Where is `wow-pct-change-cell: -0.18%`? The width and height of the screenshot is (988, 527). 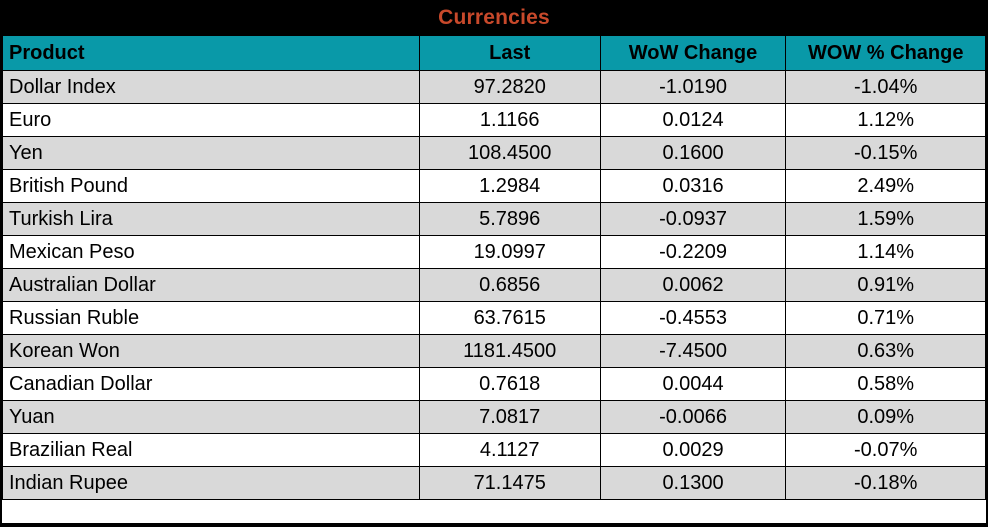 wow-pct-change-cell: -0.18% is located at coordinates (885, 483).